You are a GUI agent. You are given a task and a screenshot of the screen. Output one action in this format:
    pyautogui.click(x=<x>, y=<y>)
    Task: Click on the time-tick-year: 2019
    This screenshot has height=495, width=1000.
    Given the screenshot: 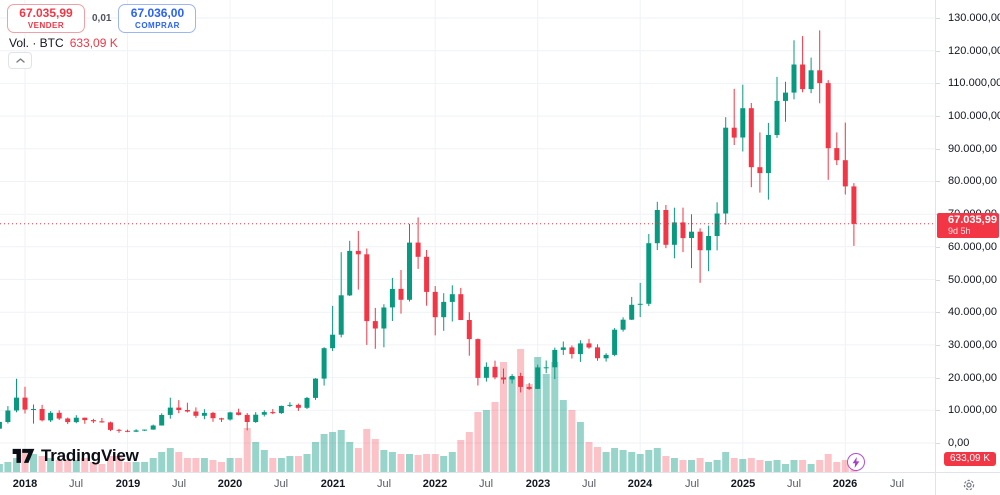 What is the action you would take?
    pyautogui.click(x=128, y=484)
    